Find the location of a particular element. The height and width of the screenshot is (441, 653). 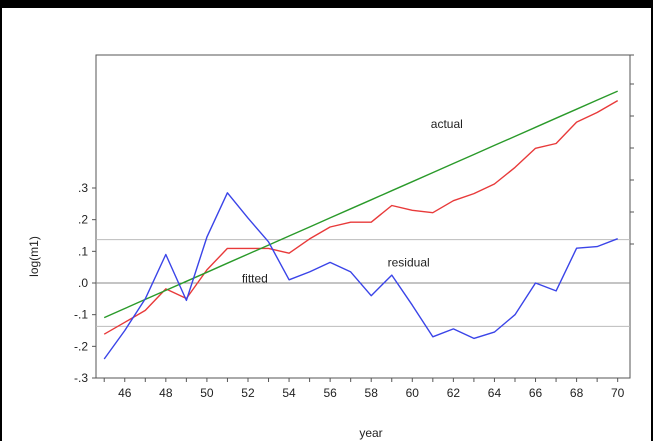

x-axis-tick-label: 60 is located at coordinates (413, 393).